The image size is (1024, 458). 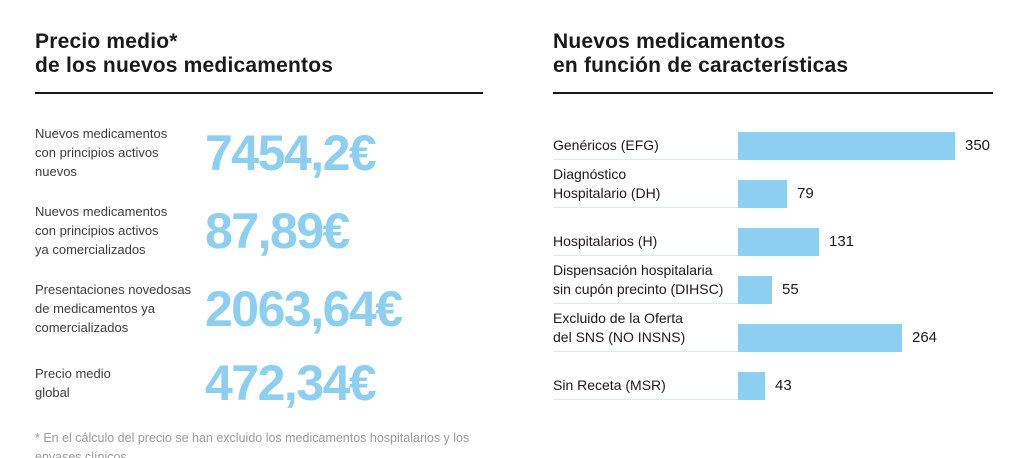 What do you see at coordinates (865, 242) in the screenshot?
I see `bar-area: 131` at bounding box center [865, 242].